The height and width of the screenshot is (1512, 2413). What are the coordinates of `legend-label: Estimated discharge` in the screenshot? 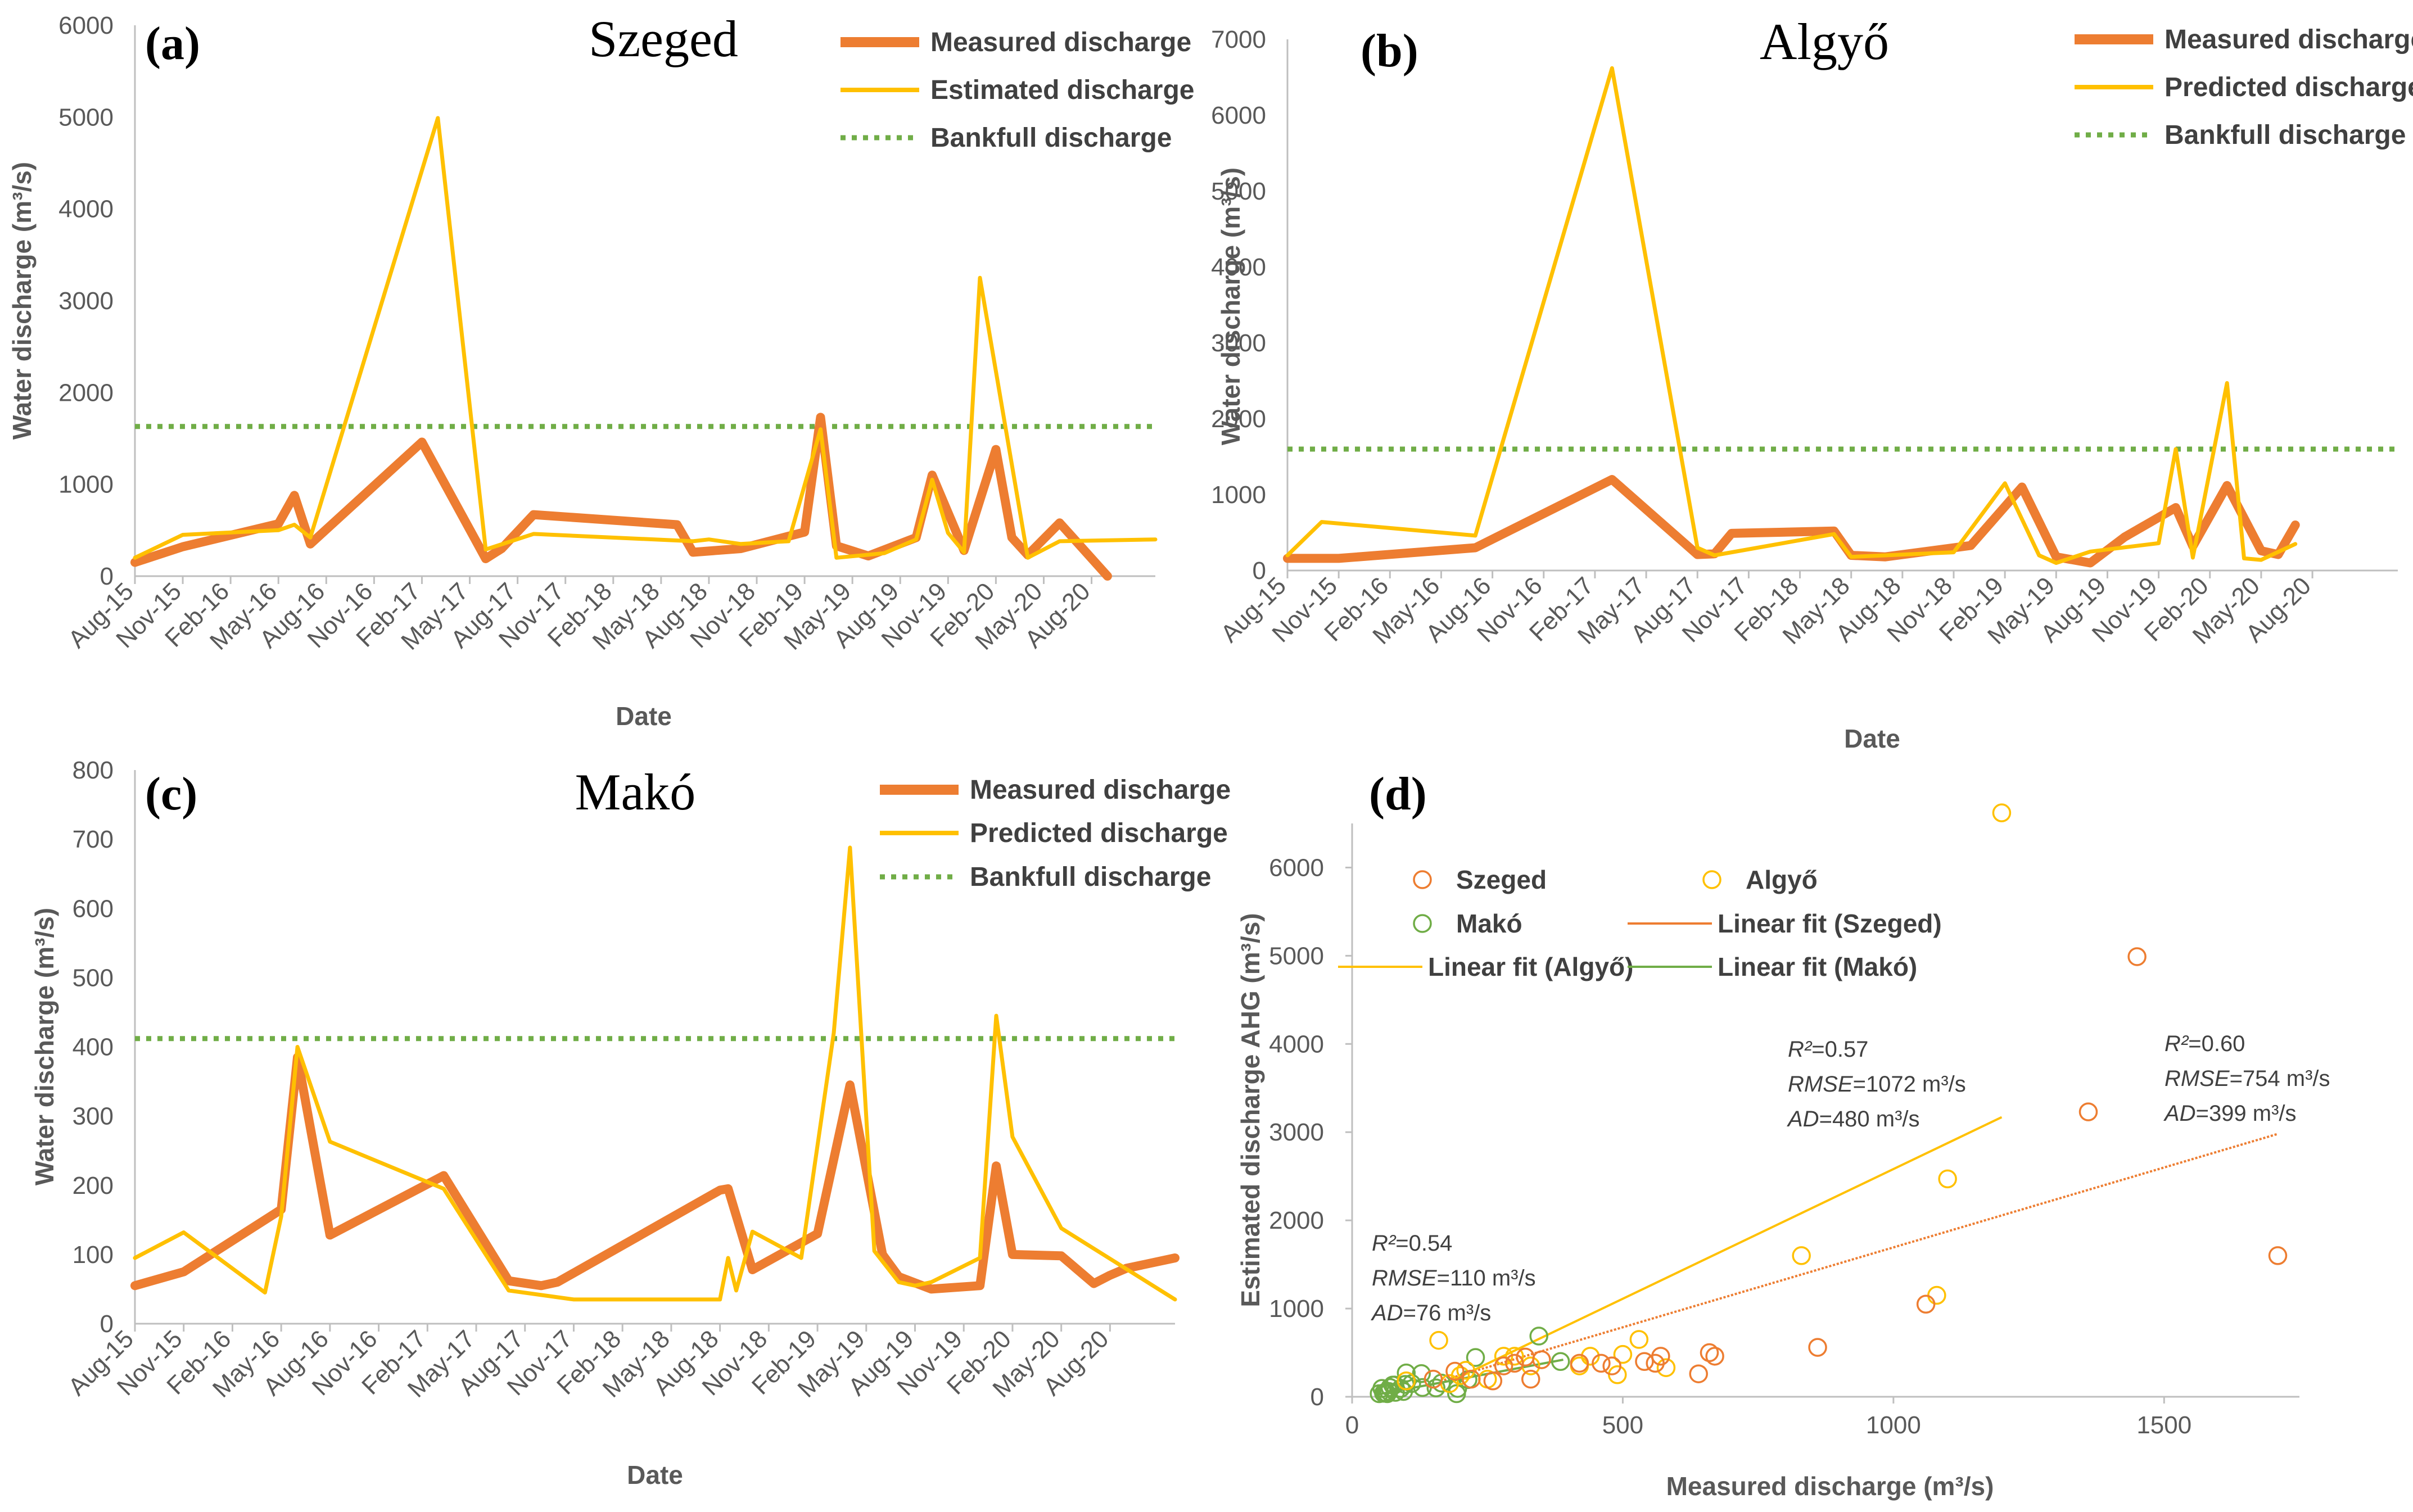 It's located at (1062, 90).